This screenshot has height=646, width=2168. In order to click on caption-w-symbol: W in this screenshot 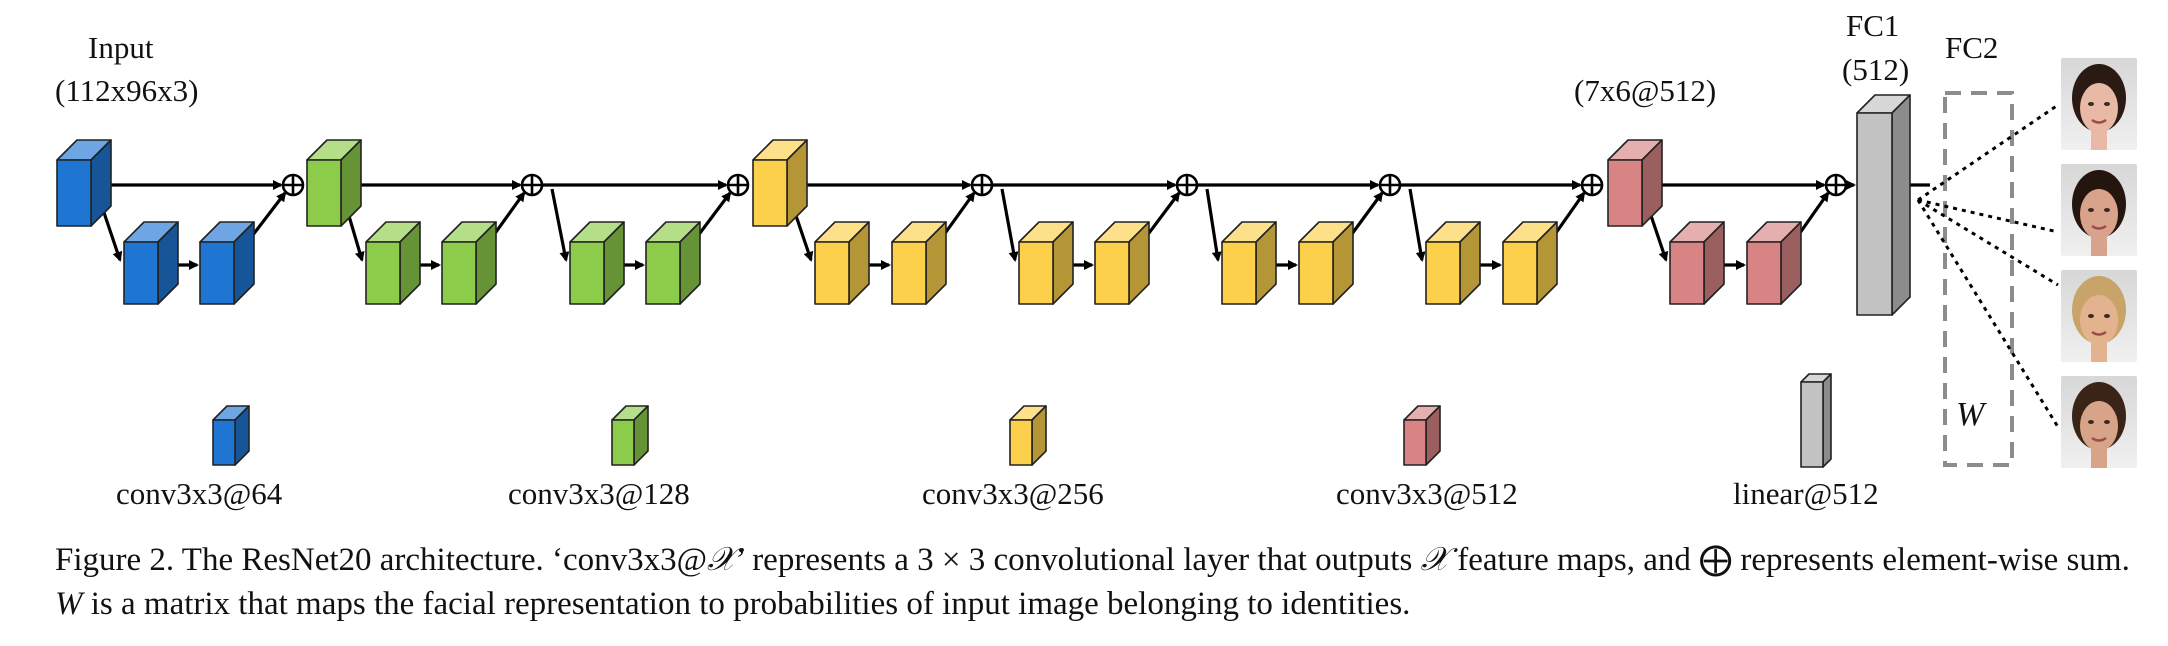, I will do `click(69, 604)`.